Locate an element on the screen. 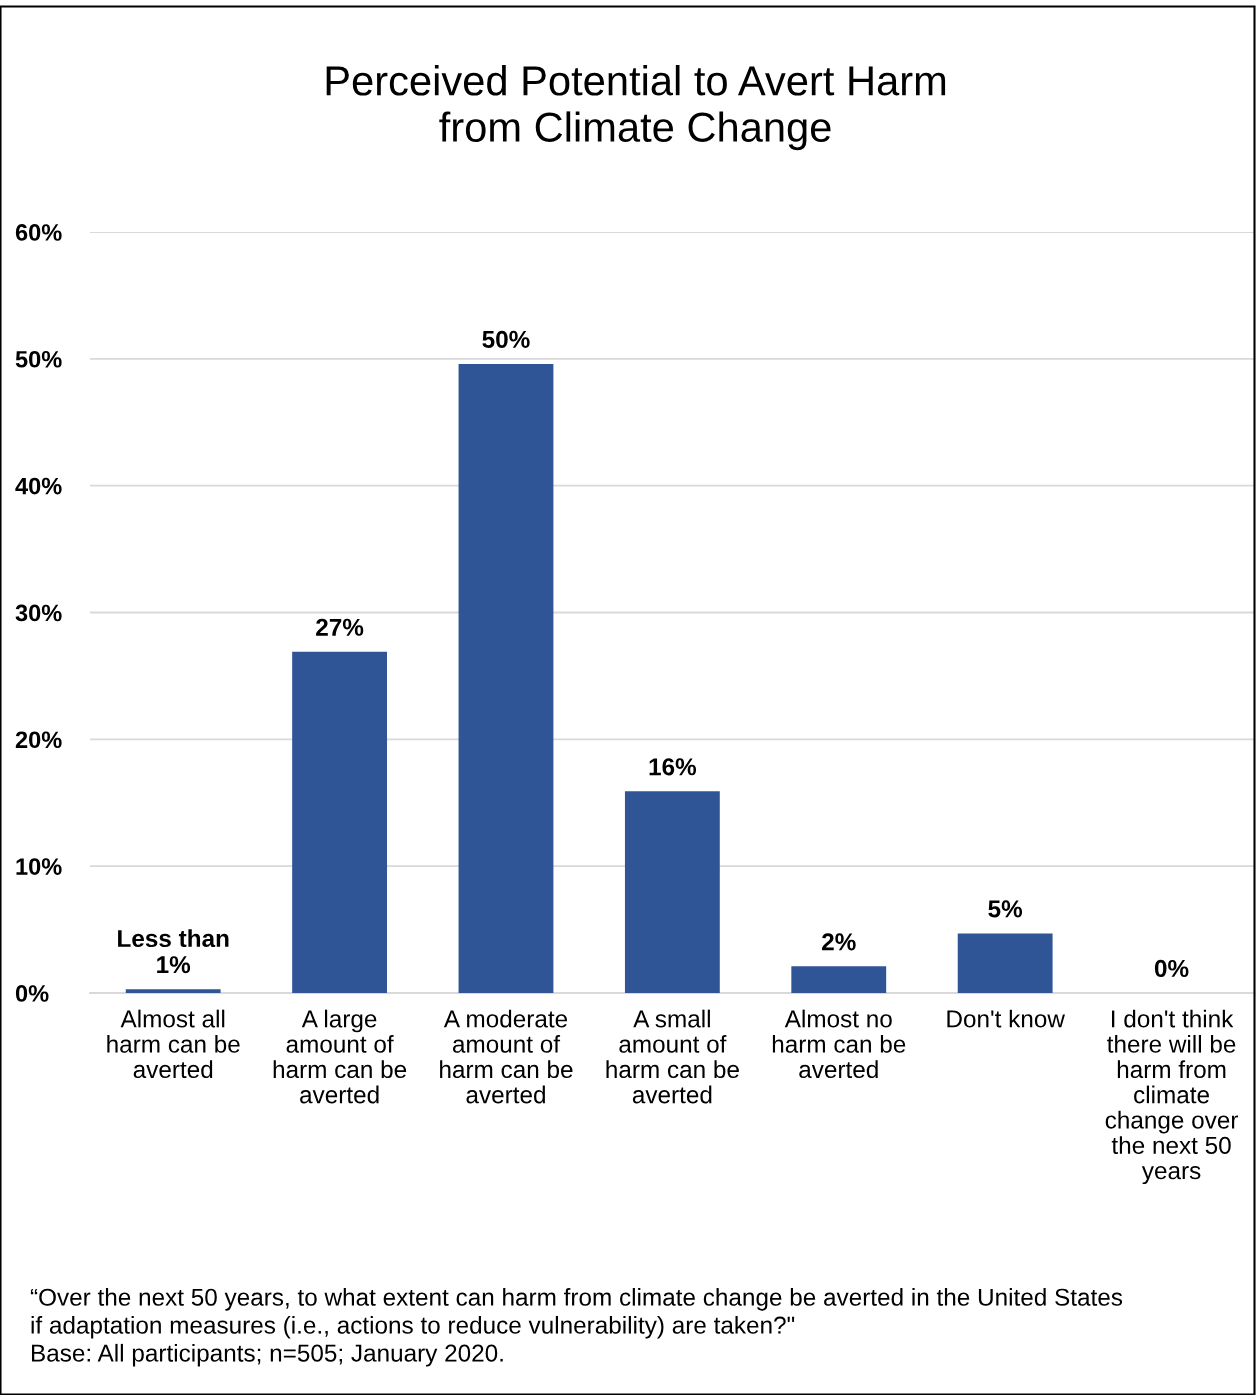  chart-title: Perceived Potential to Avert Harm from Climate Change is located at coordinates (636, 108).